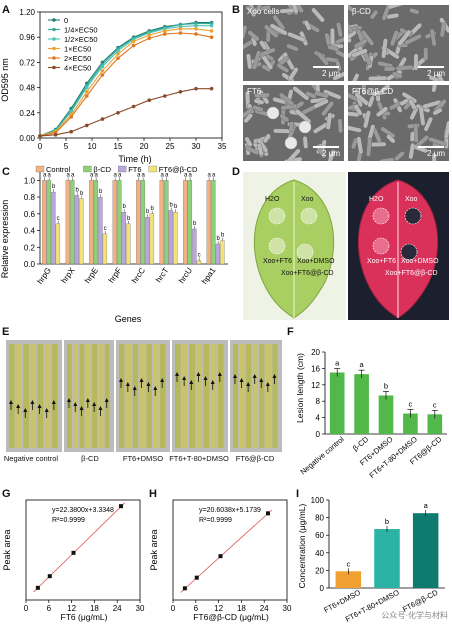 This screenshot has height=625, width=452. I want to click on a-ytick-label: 0.72, so click(27, 62).